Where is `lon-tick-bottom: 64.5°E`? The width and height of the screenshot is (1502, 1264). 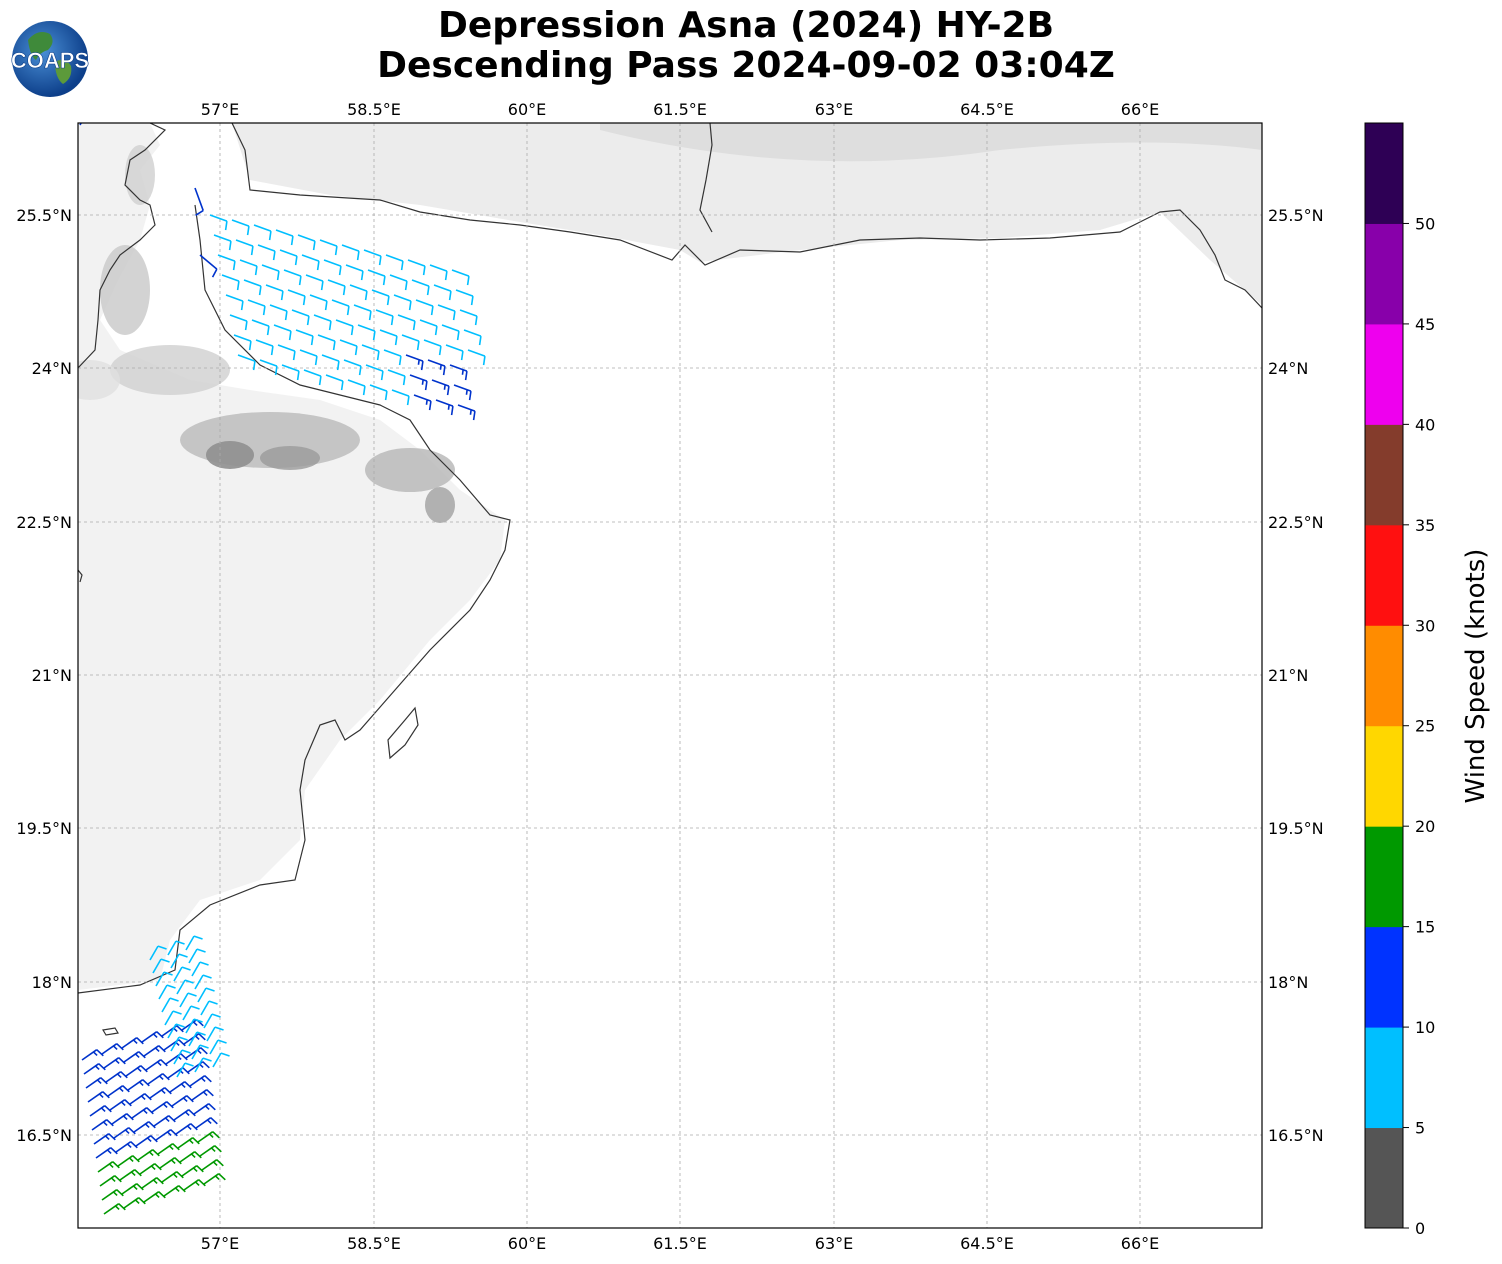 lon-tick-bottom: 64.5°E is located at coordinates (987, 1243).